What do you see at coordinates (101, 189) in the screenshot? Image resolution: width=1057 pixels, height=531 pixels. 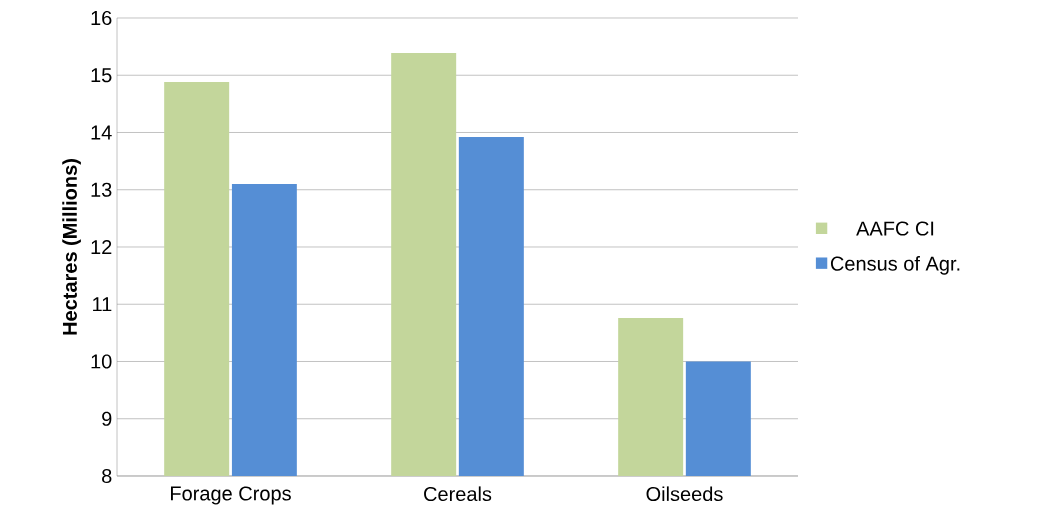 I see `y-tick-label: 13` at bounding box center [101, 189].